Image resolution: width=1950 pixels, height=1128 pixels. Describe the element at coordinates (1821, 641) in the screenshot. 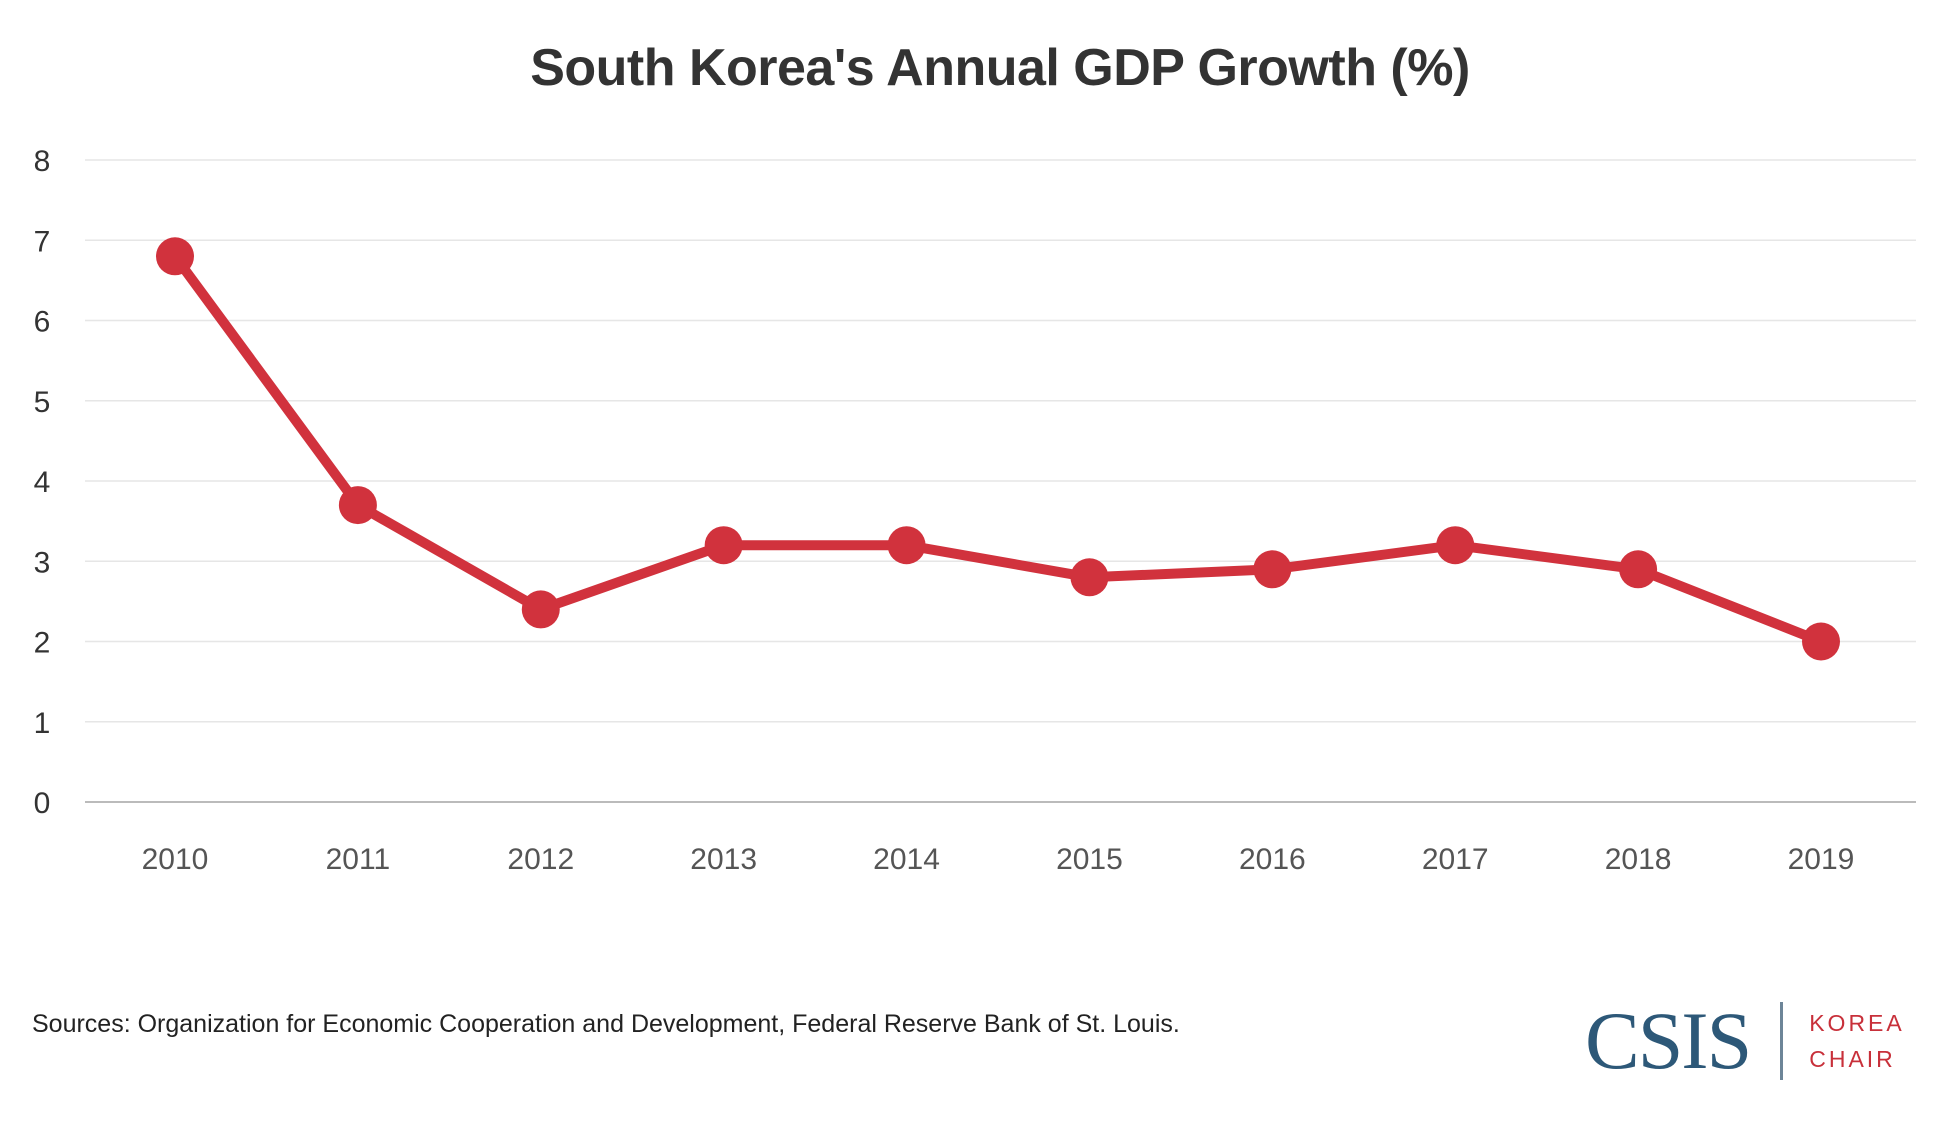

I see `data-point-2019` at that location.